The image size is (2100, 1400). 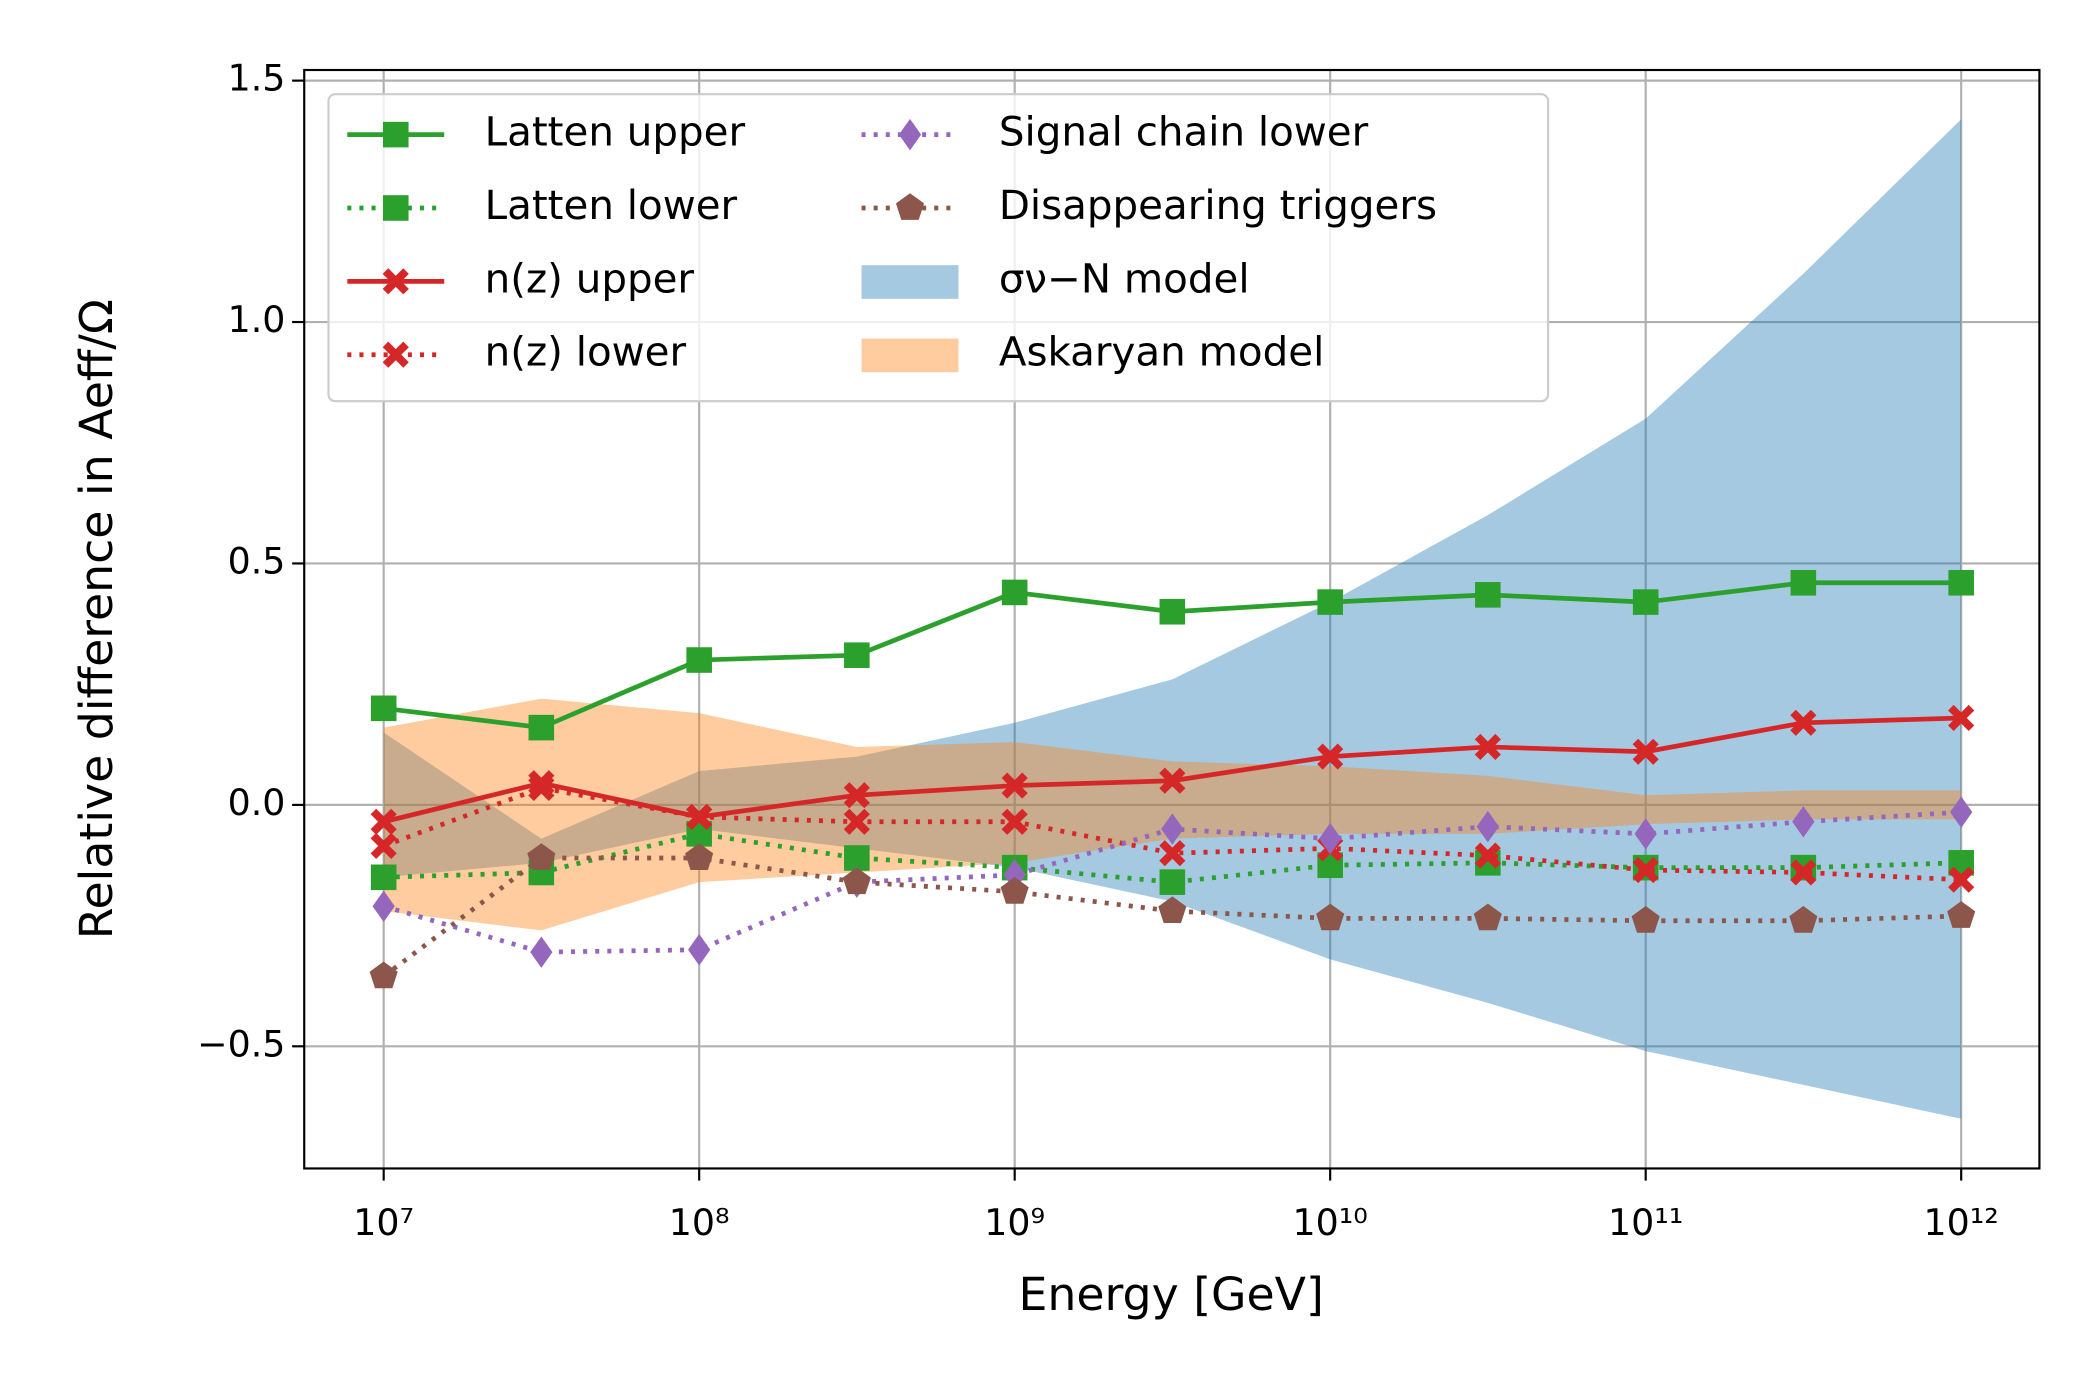 What do you see at coordinates (1330, 1222) in the screenshot?
I see `x-tick-label: 10¹⁰` at bounding box center [1330, 1222].